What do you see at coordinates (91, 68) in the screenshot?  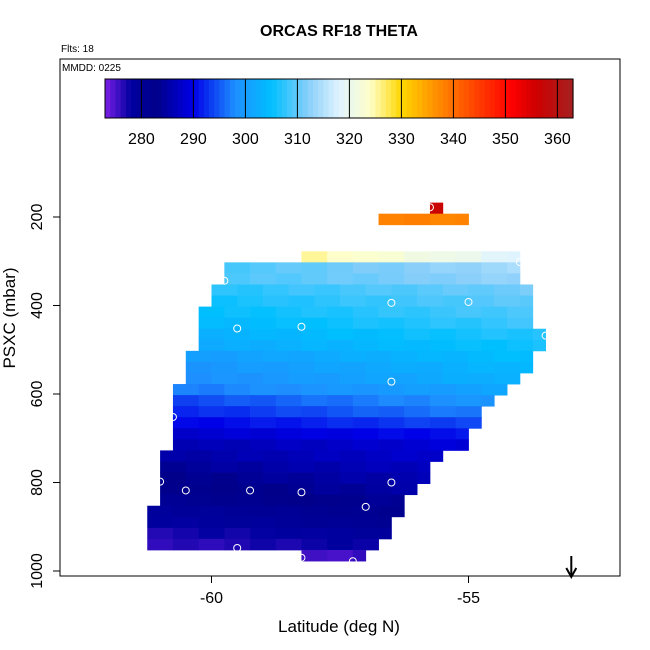 I see `mmdd-label: MMDD: 0225` at bounding box center [91, 68].